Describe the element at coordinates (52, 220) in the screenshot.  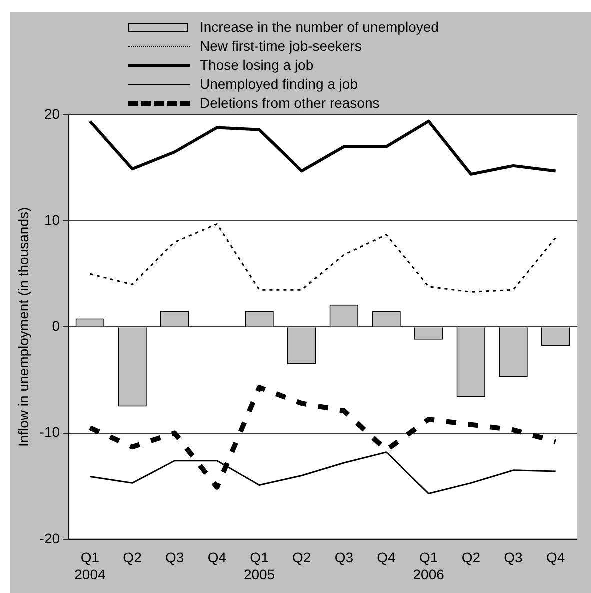
I see `y-tick-label: 10` at that location.